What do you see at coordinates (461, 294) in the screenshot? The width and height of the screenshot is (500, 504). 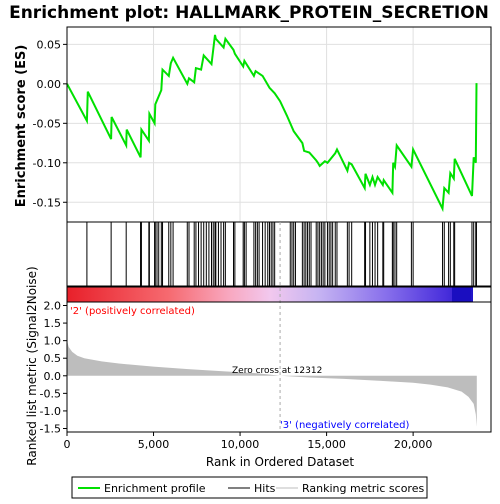 I see `ranking-dark-end-strip` at bounding box center [461, 294].